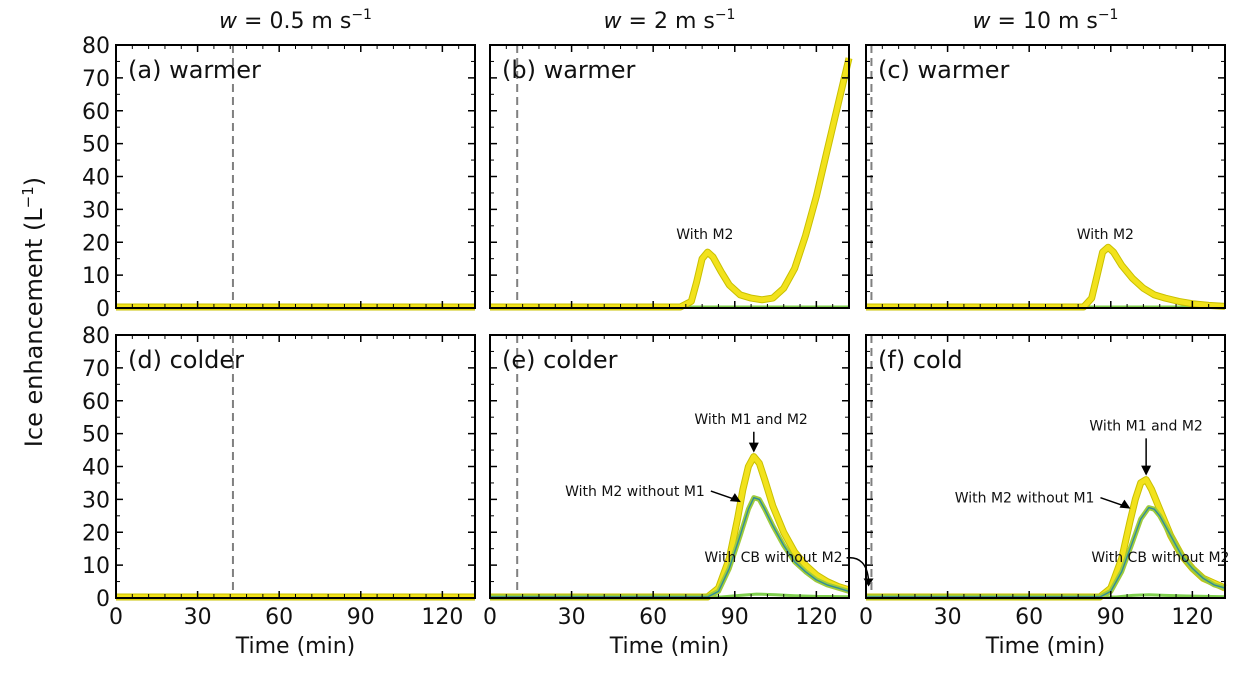 The image size is (1233, 675). What do you see at coordinates (28, 197) in the screenshot?
I see `y-axis-label-exponent: −1` at bounding box center [28, 197].